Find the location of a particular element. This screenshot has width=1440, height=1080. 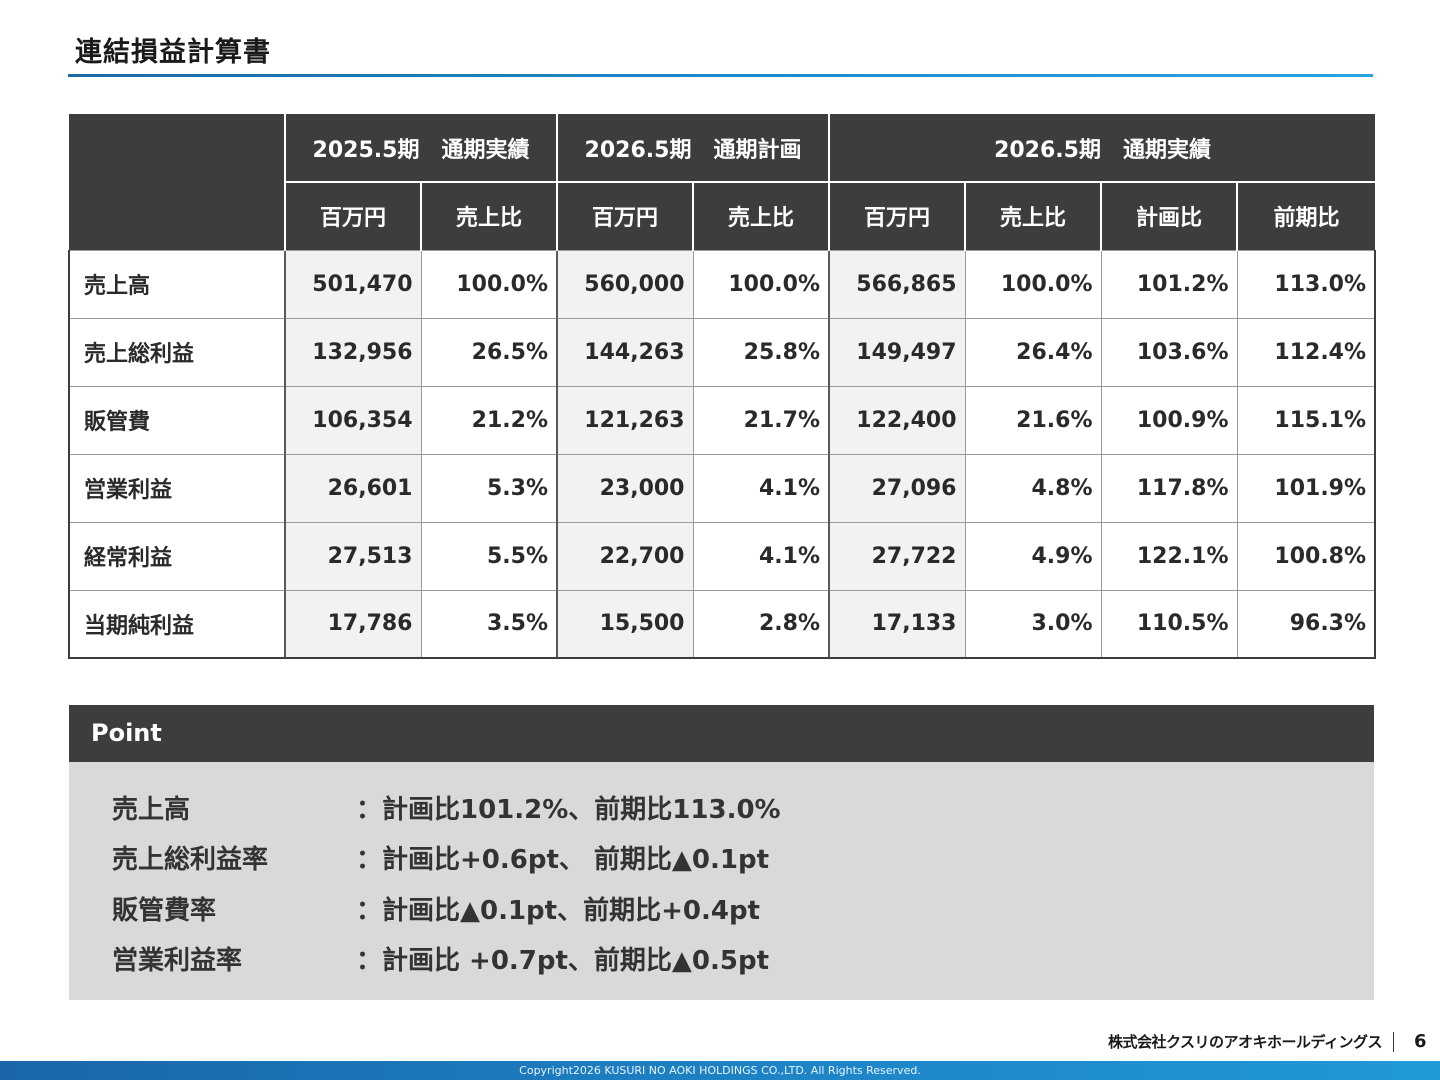

table-cell: 21.2% is located at coordinates (489, 420).